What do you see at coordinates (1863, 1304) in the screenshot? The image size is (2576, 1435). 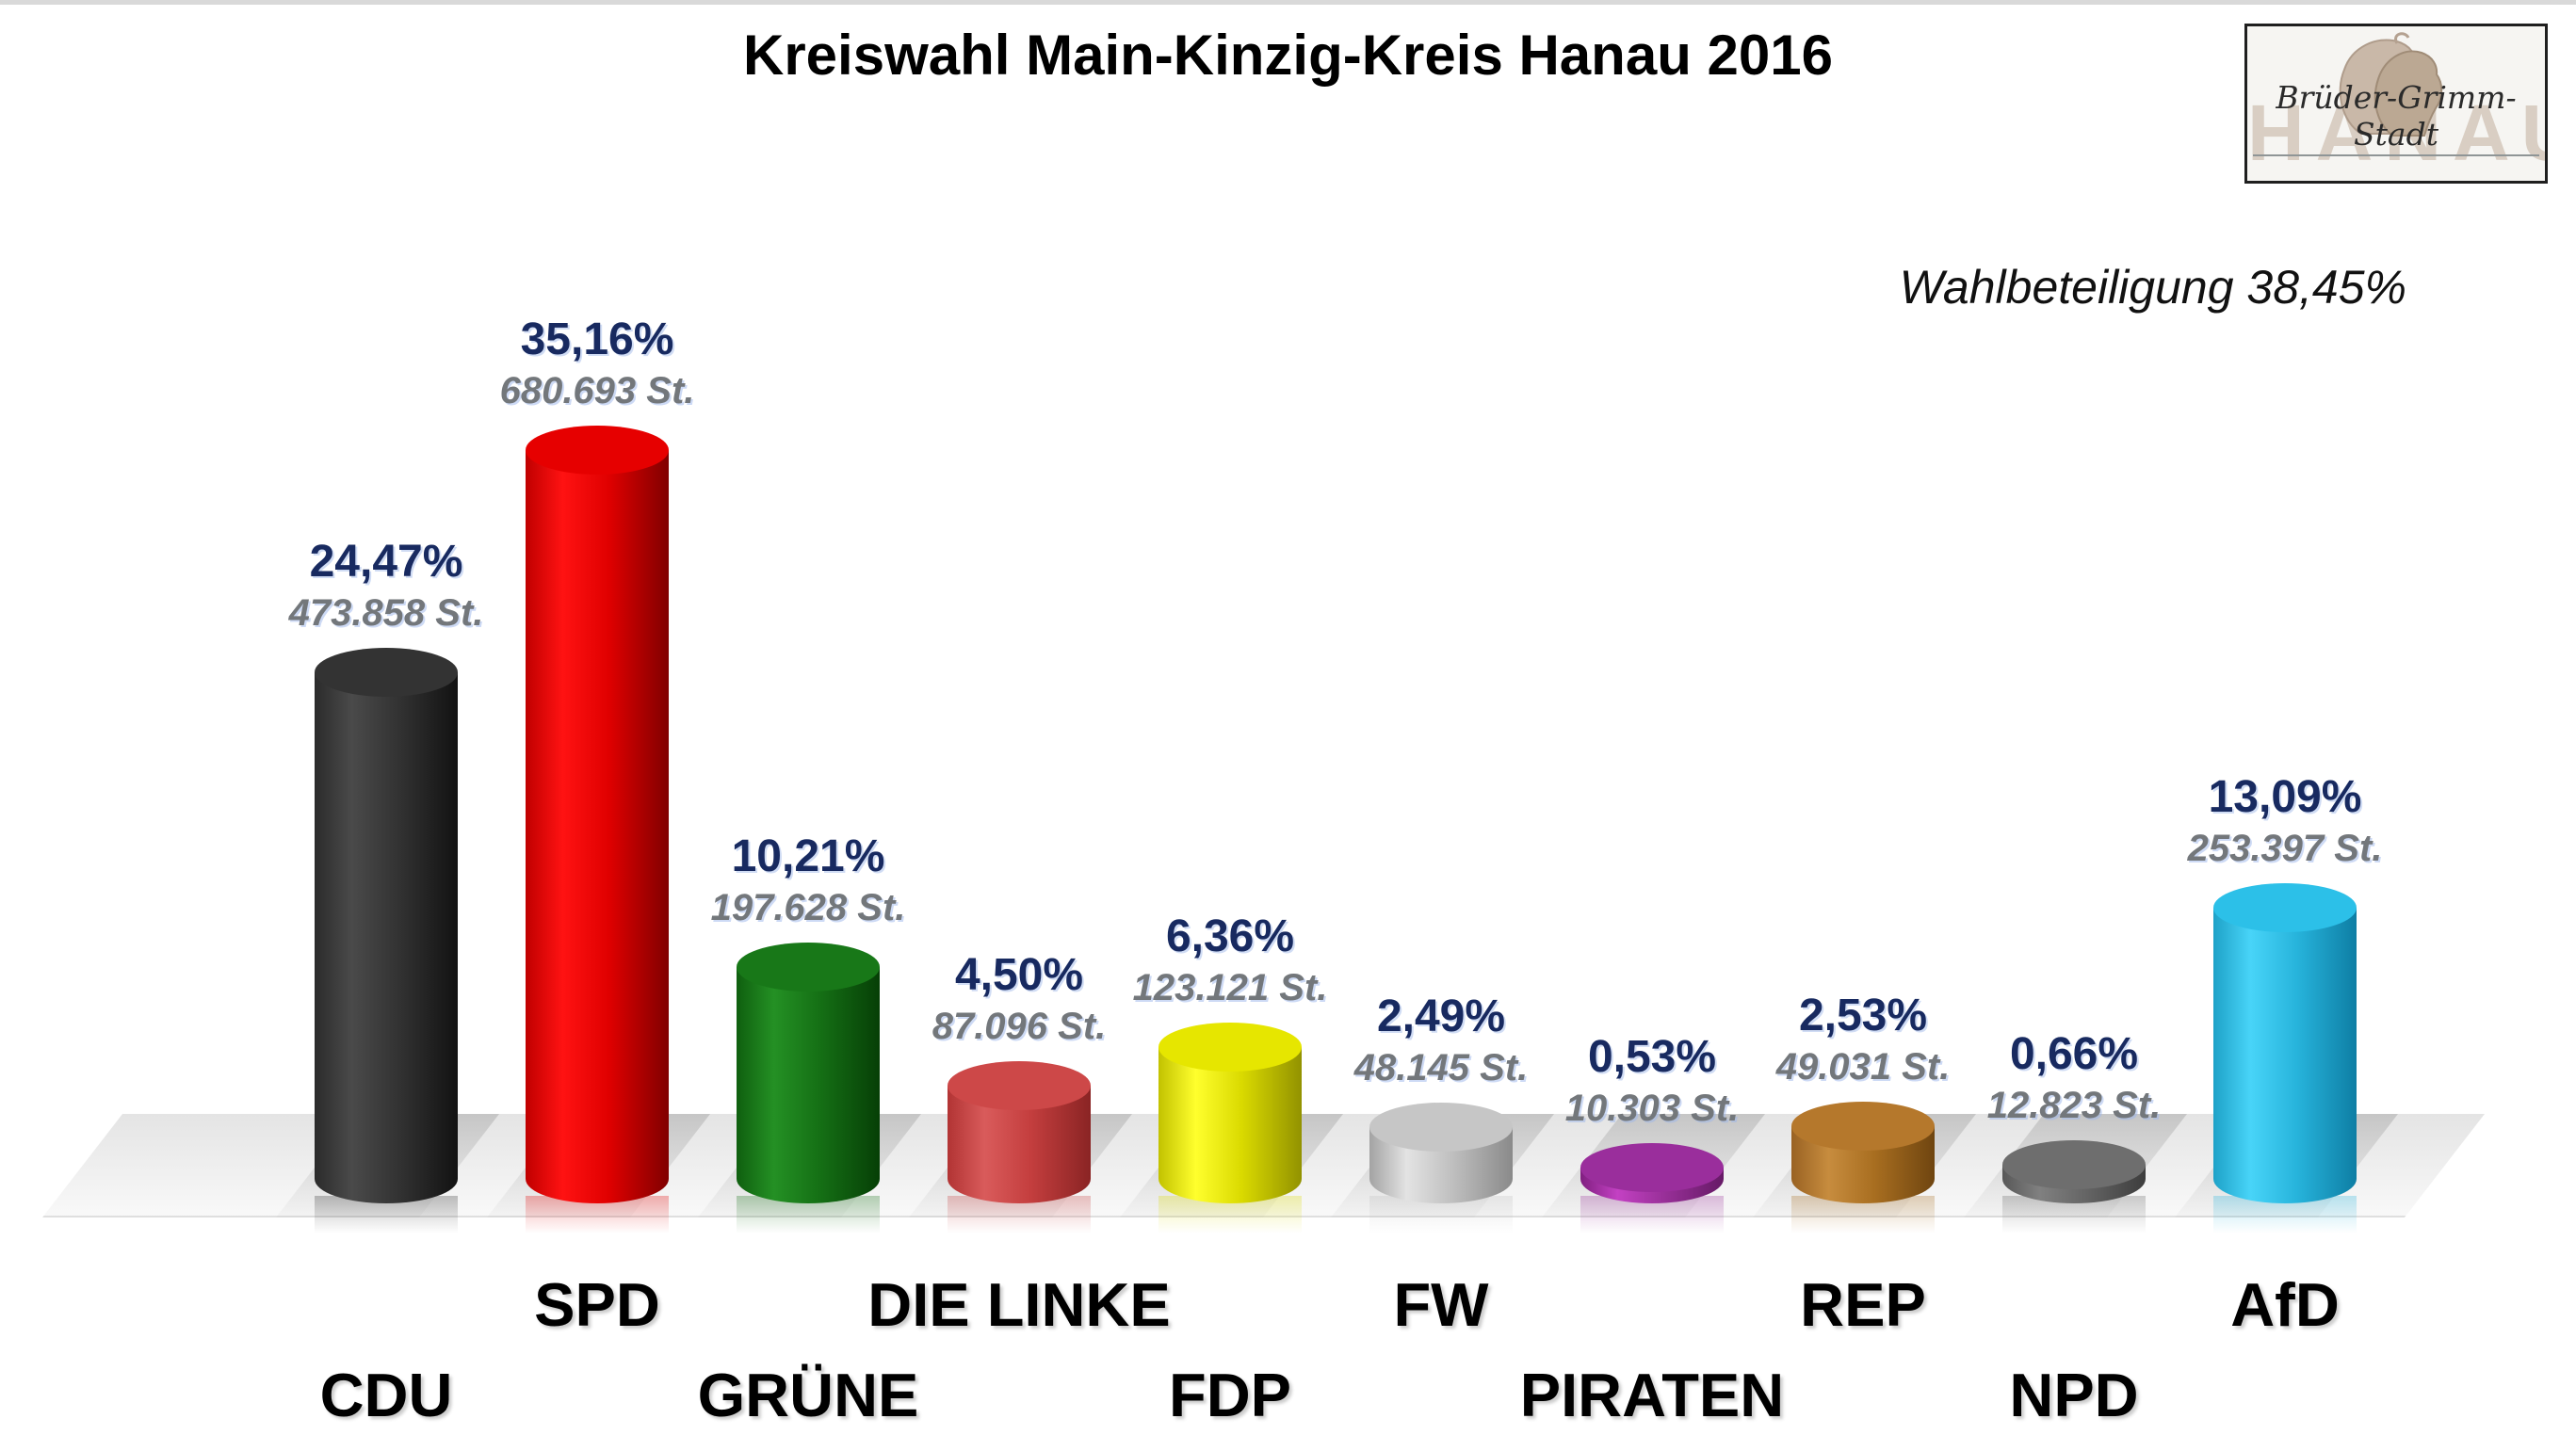 I see `party-label-rep: REP` at bounding box center [1863, 1304].